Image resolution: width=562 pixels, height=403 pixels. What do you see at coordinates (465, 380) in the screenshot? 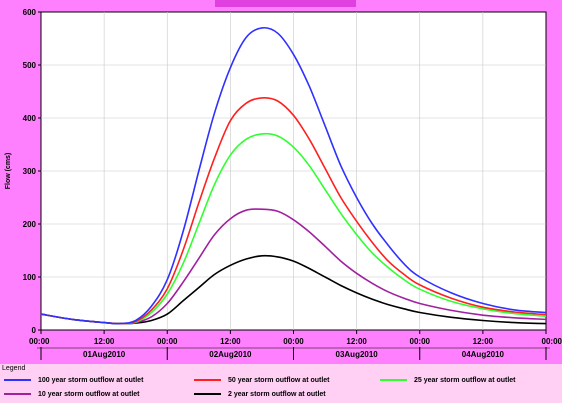
I see `legend-label: 25 year storm outflow at outlet` at bounding box center [465, 380].